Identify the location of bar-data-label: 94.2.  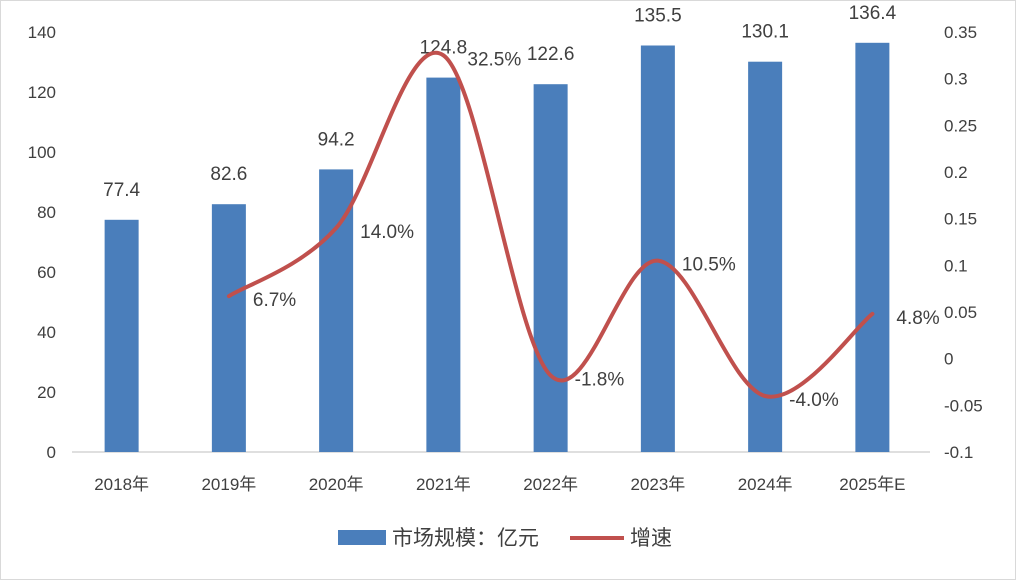
(336, 139).